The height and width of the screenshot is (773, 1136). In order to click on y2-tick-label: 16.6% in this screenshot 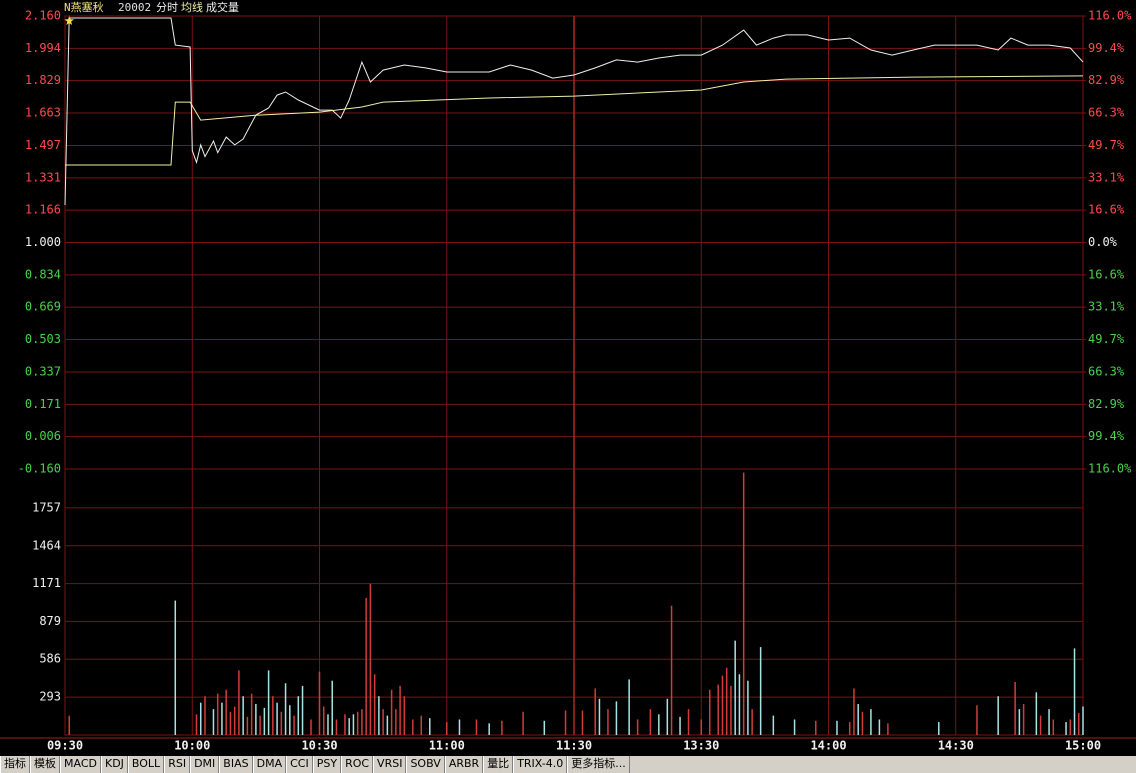, I will do `click(1106, 274)`.